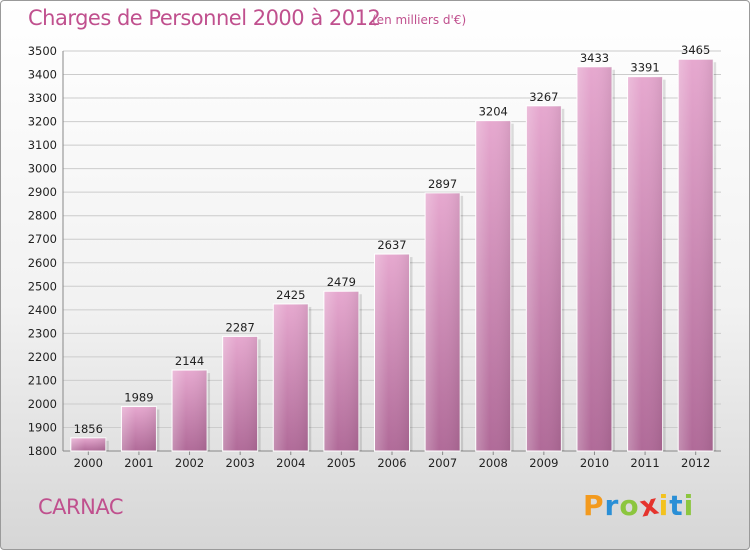 This screenshot has height=550, width=750. I want to click on proxiti-logo: Proxiti, so click(639, 505).